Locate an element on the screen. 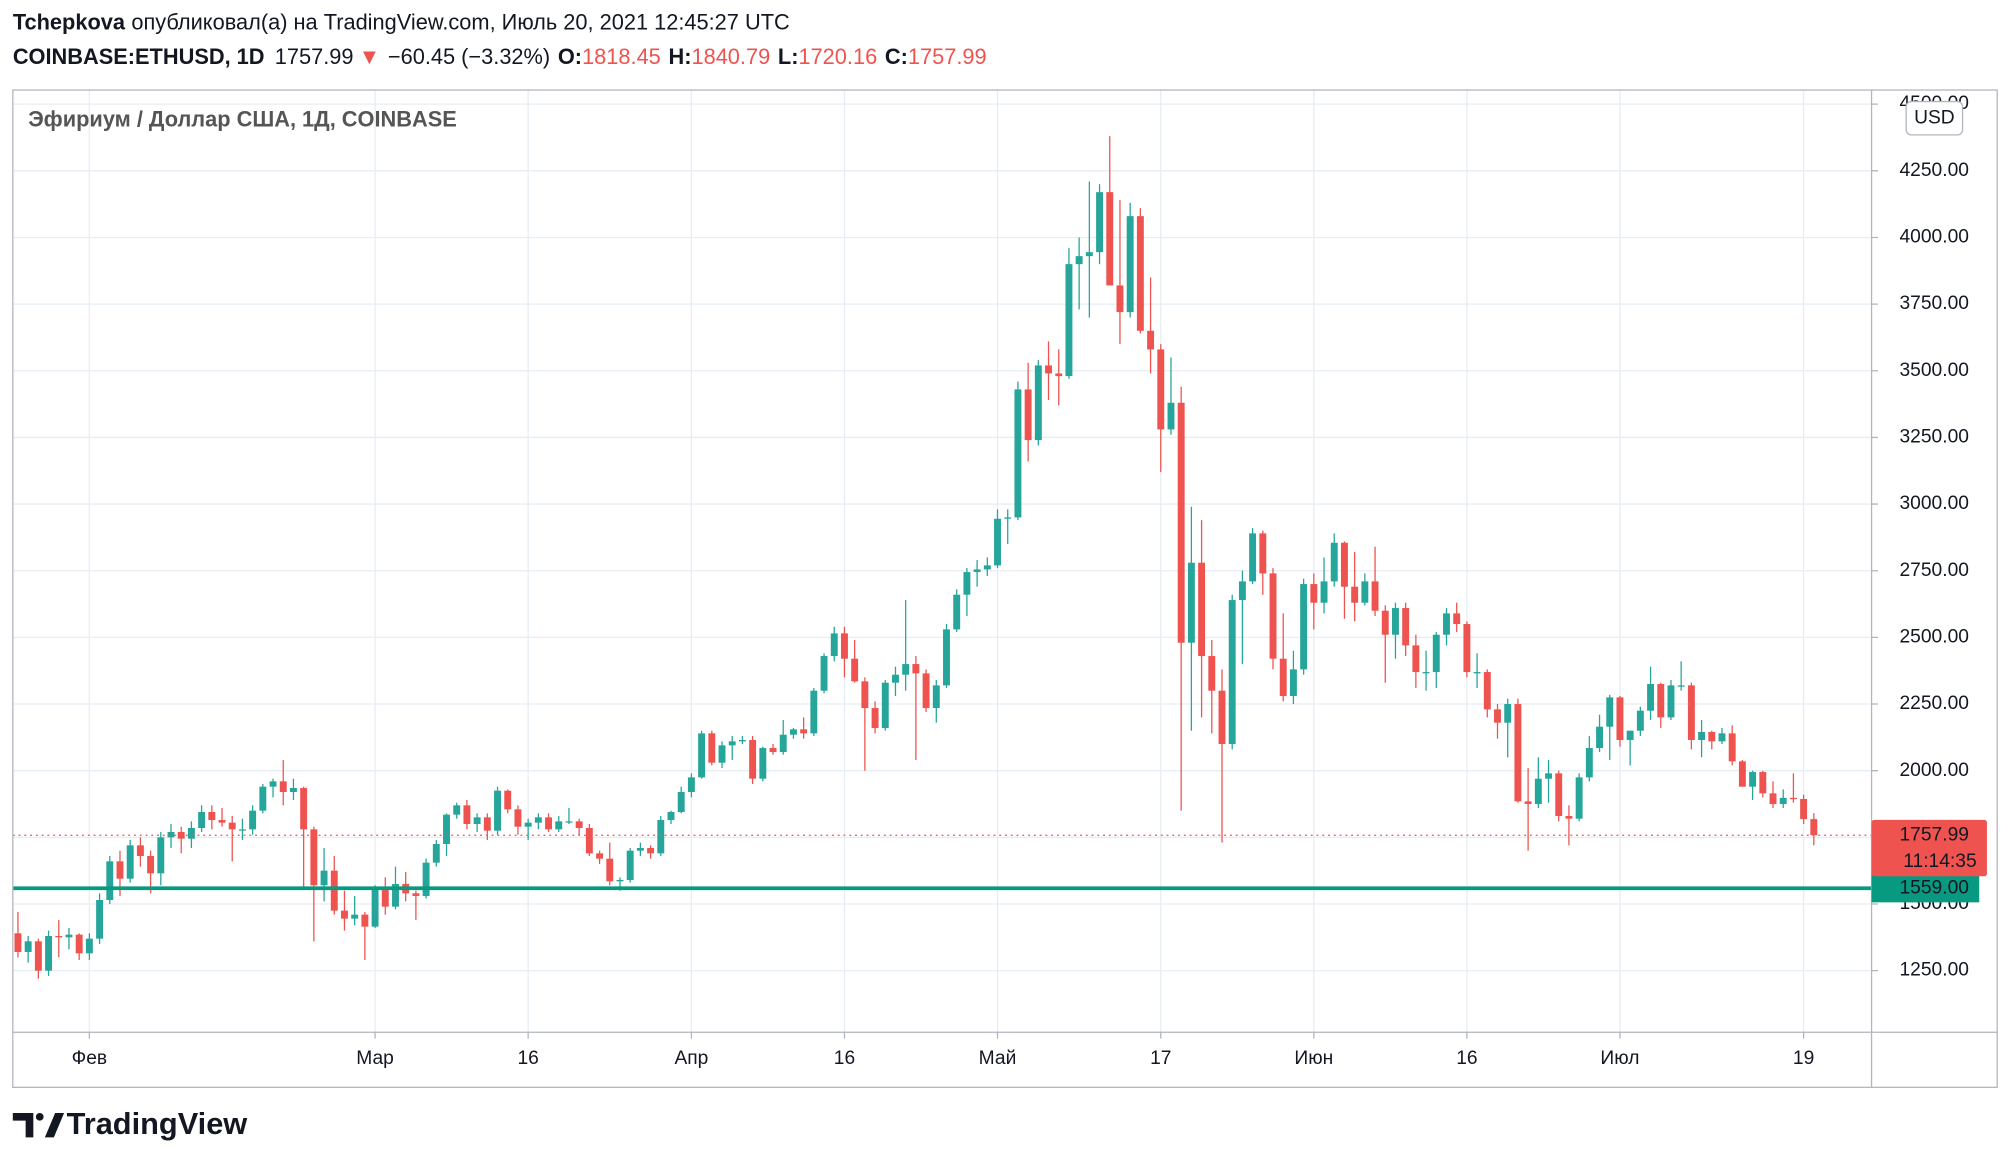 The height and width of the screenshot is (1162, 2010). last-price: 1757.99 is located at coordinates (314, 56).